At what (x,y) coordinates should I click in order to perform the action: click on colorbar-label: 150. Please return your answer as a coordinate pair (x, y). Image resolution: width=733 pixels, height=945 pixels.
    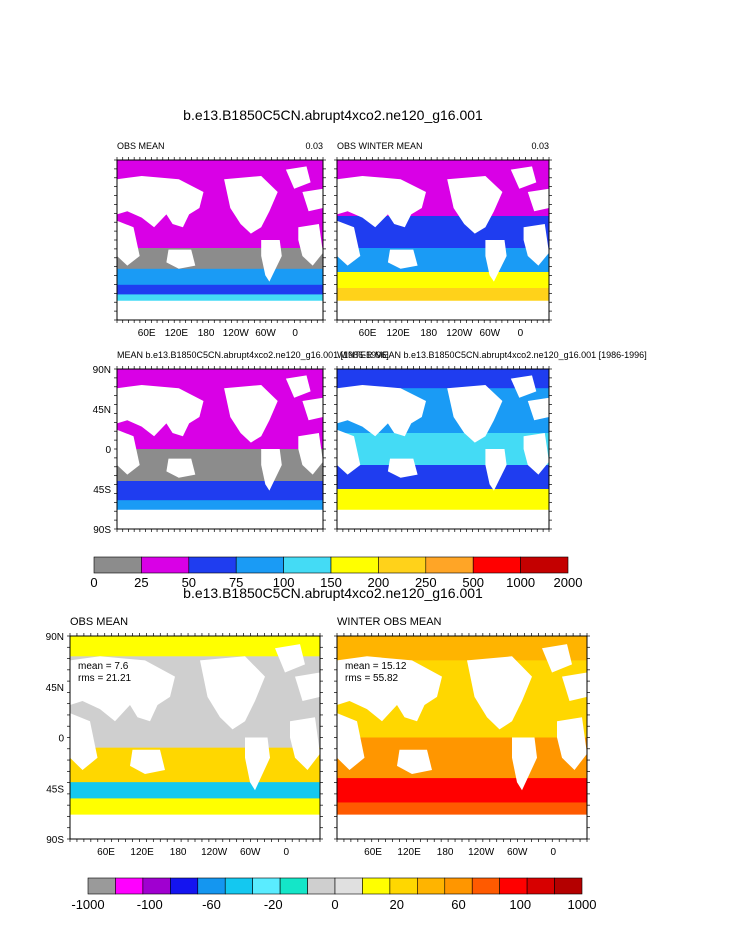
    Looking at the image, I should click on (331, 582).